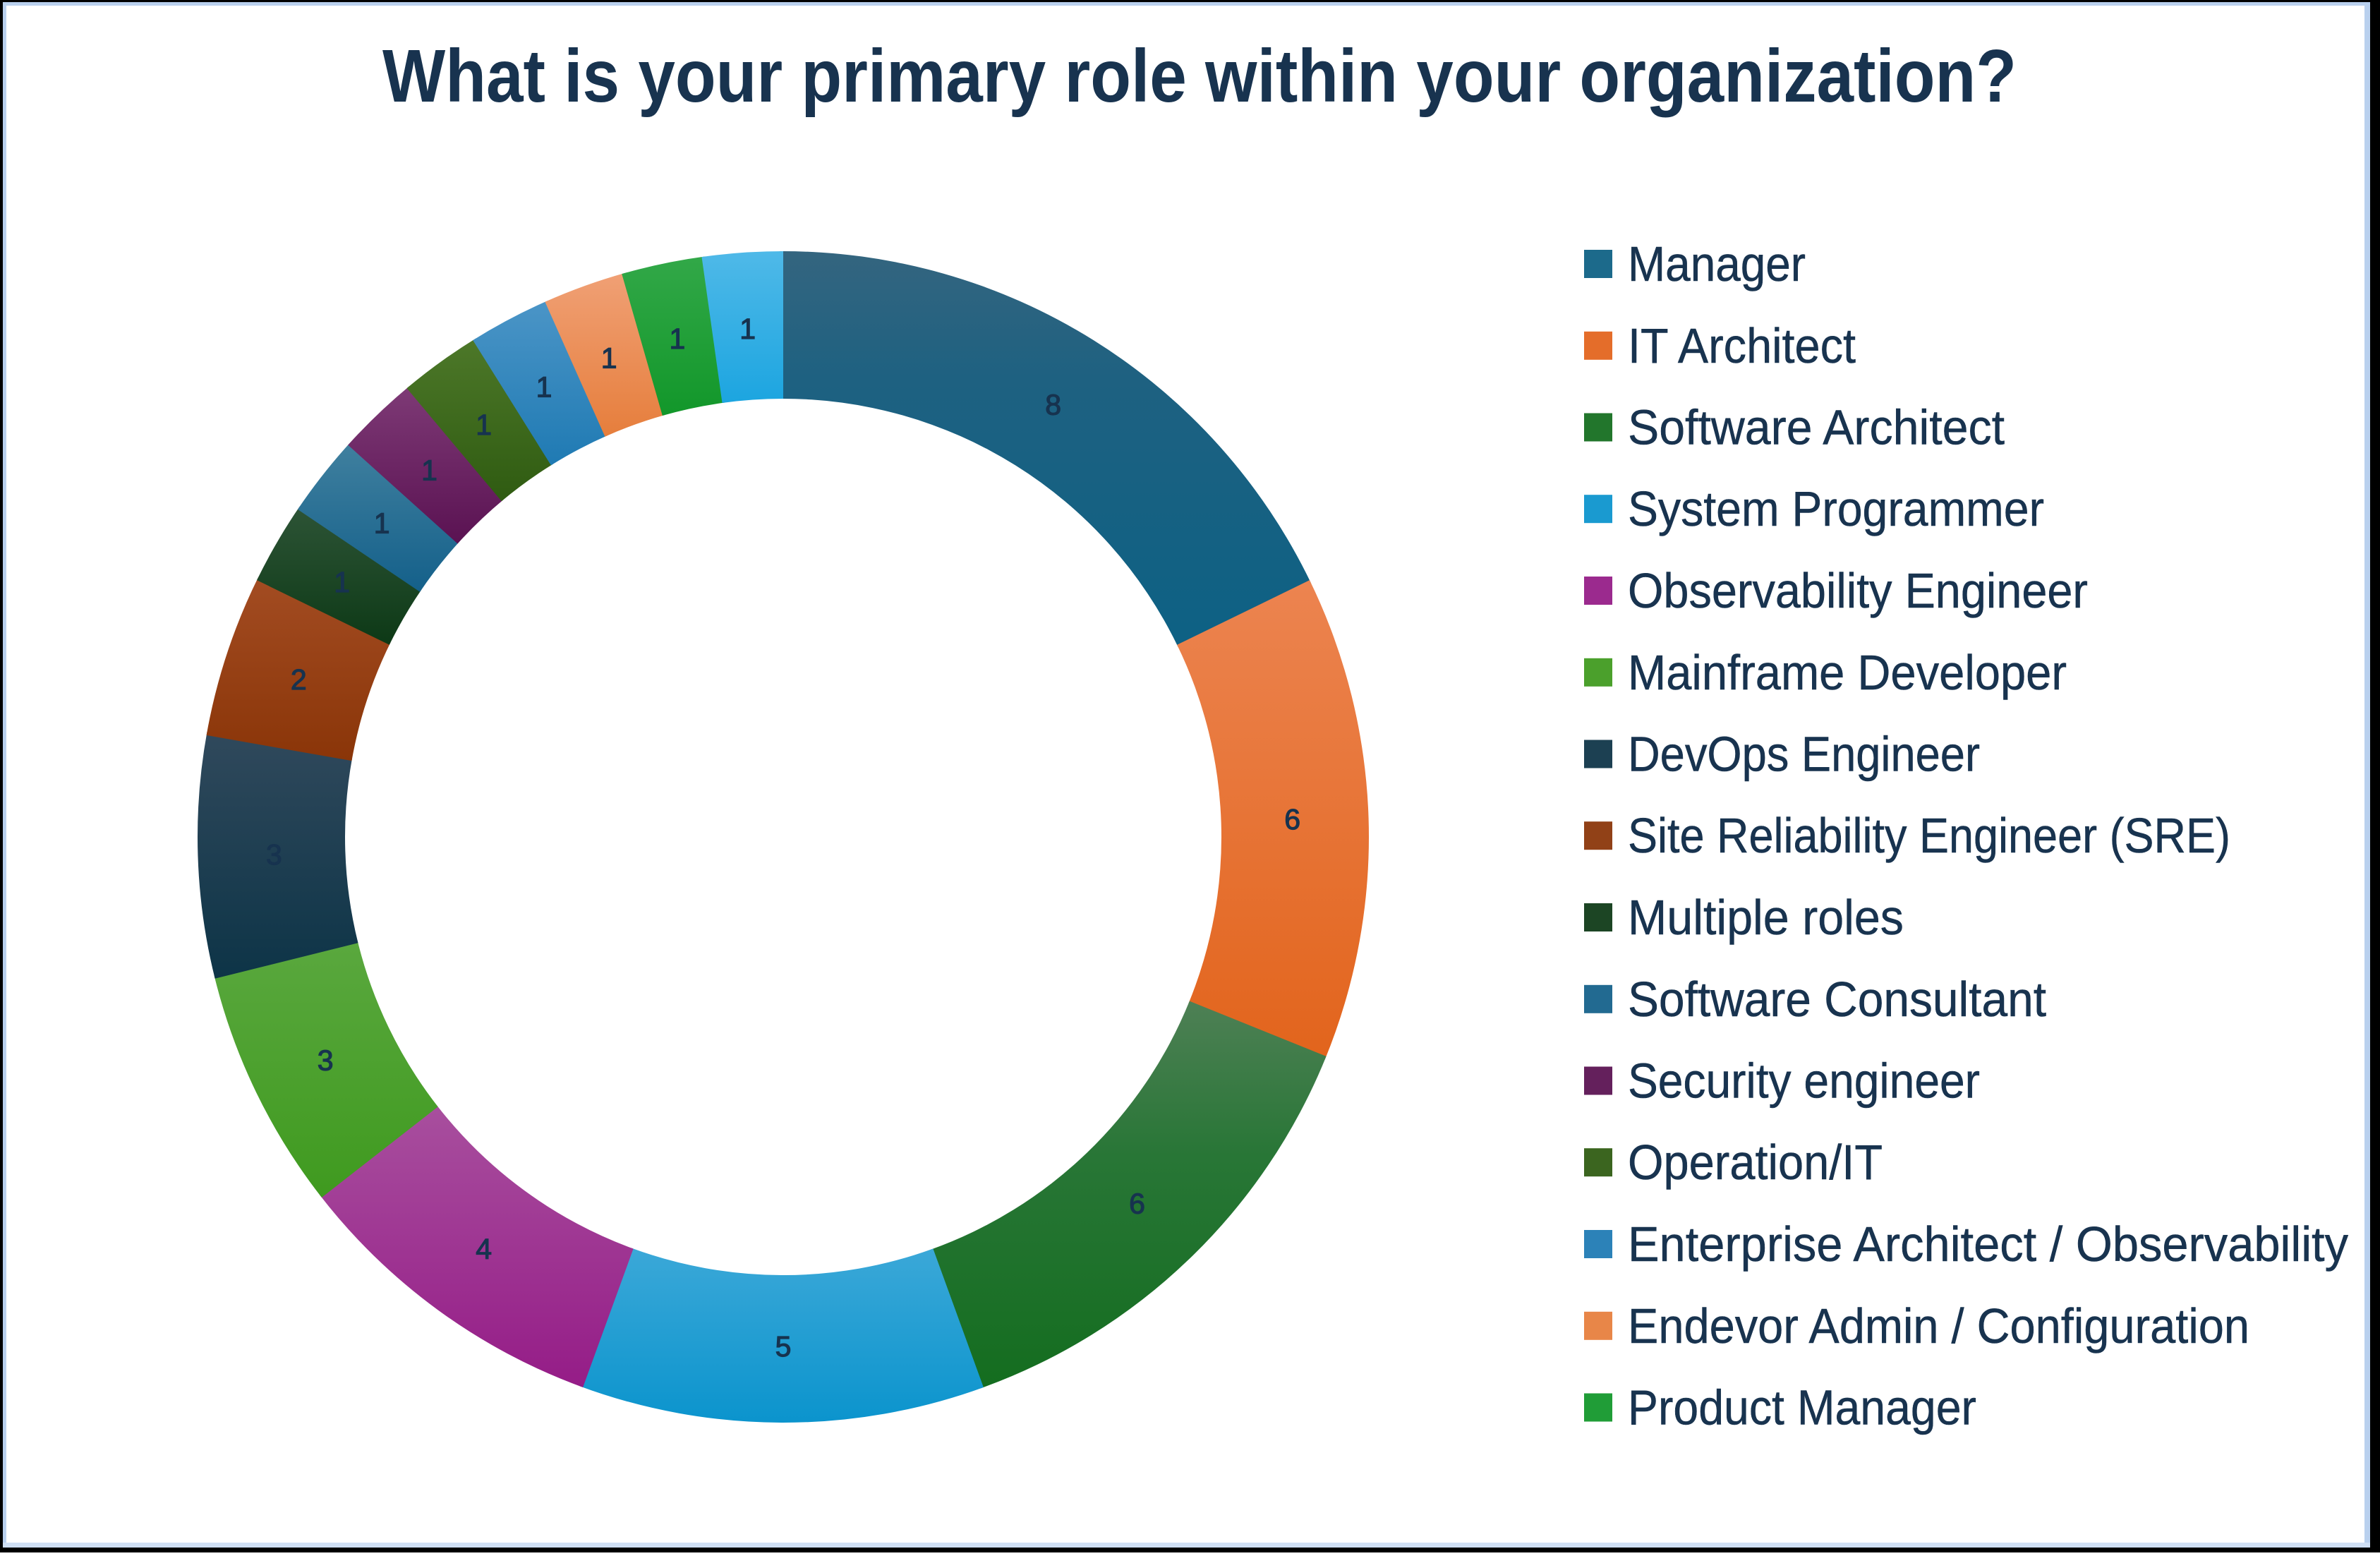 This screenshot has width=2380, height=1556. What do you see at coordinates (784, 1346) in the screenshot?
I see `svg-text: 5` at bounding box center [784, 1346].